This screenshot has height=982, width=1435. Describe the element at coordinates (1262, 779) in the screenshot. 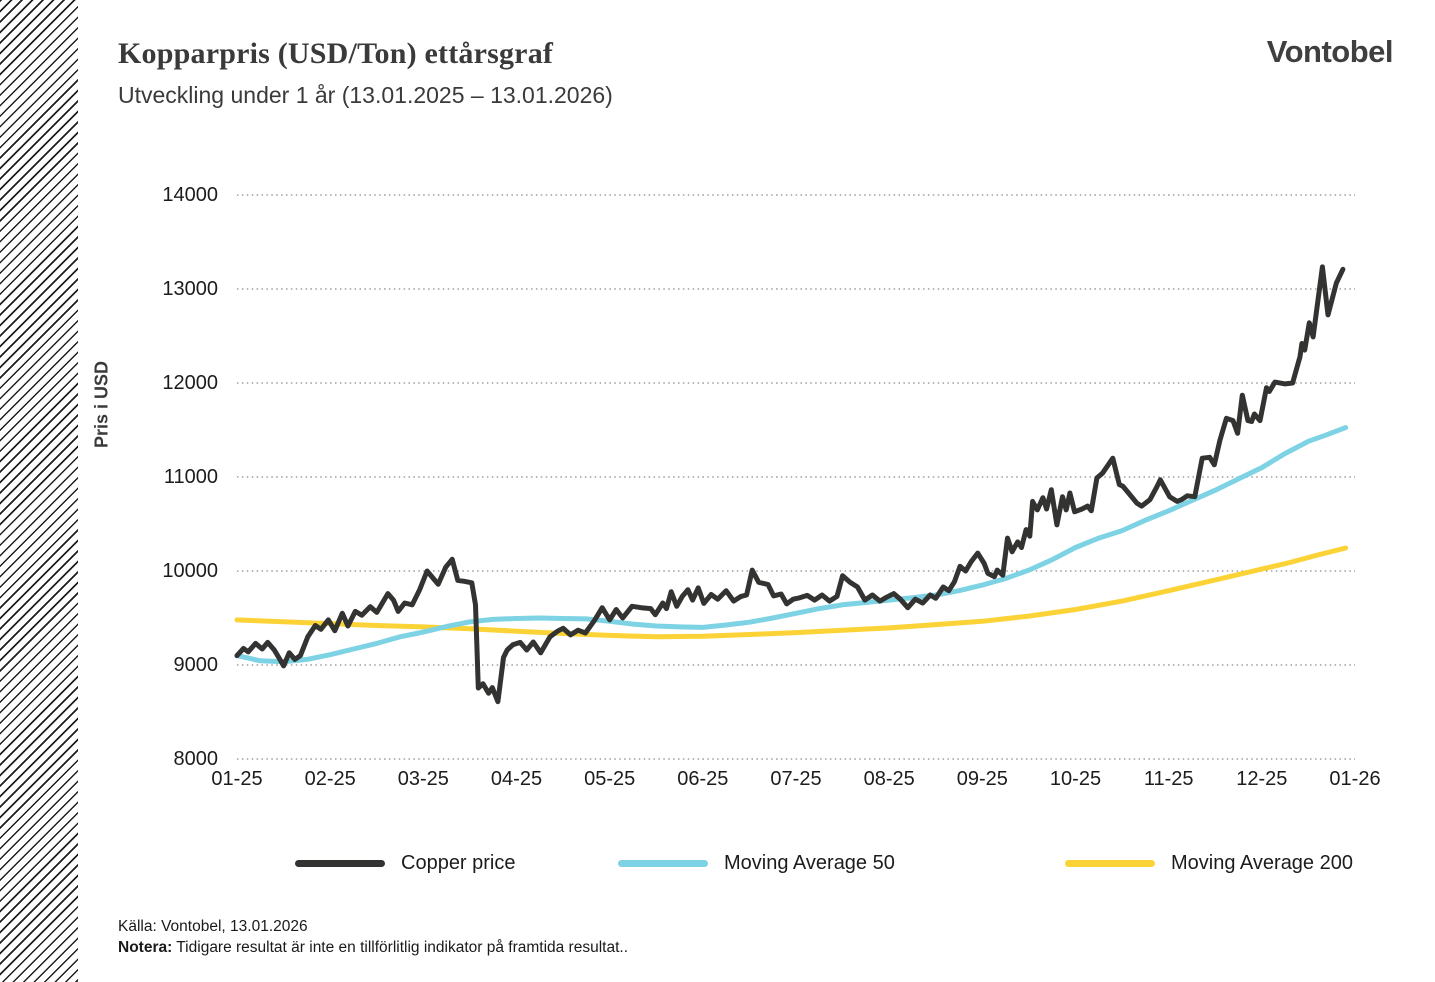

I see `x-tick-label-12-25: 12-25` at that location.